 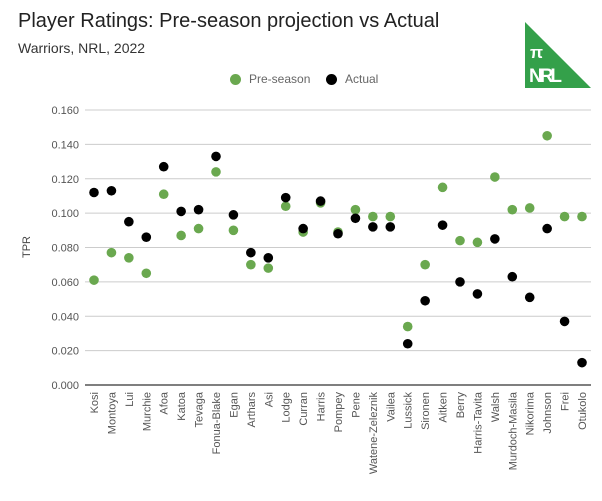 What do you see at coordinates (112, 412) in the screenshot?
I see `x-tick-label: Montoya` at bounding box center [112, 412].